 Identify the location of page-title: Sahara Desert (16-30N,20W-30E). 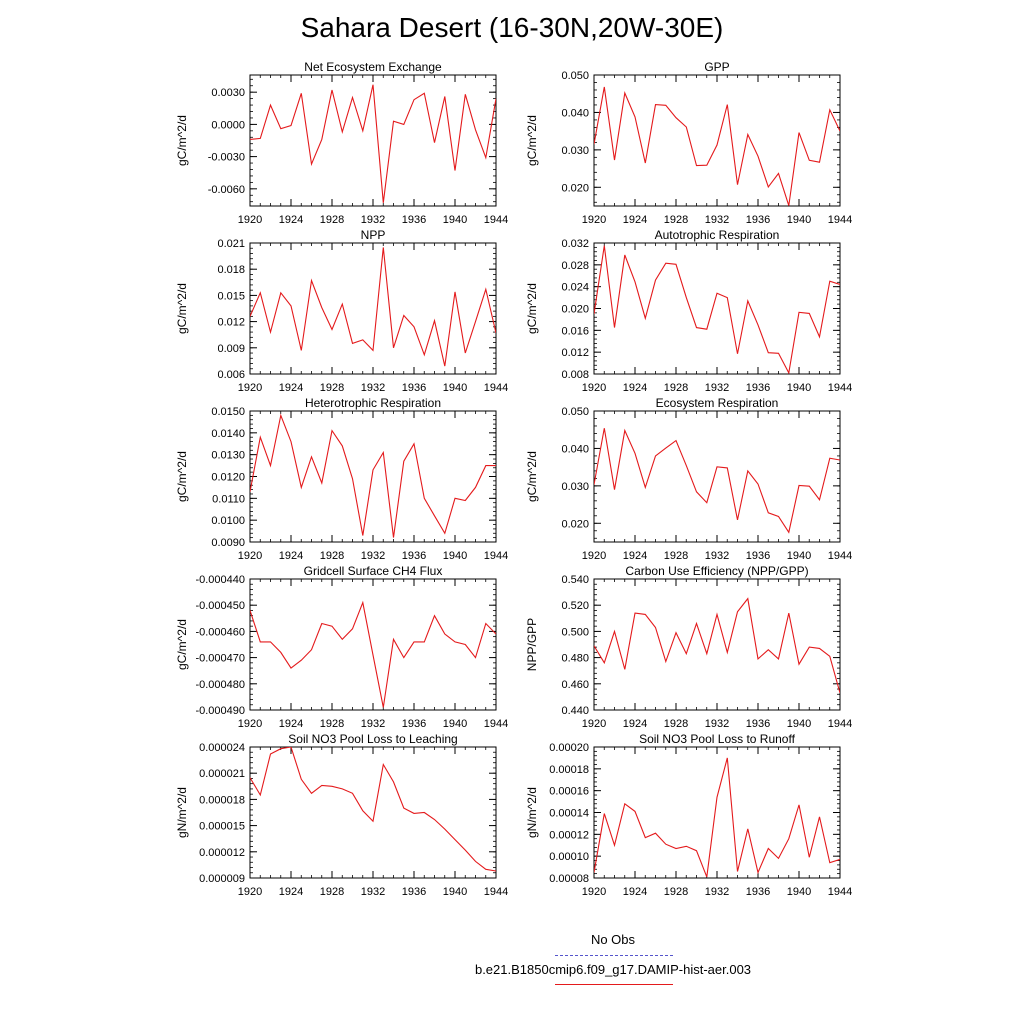
(512, 27).